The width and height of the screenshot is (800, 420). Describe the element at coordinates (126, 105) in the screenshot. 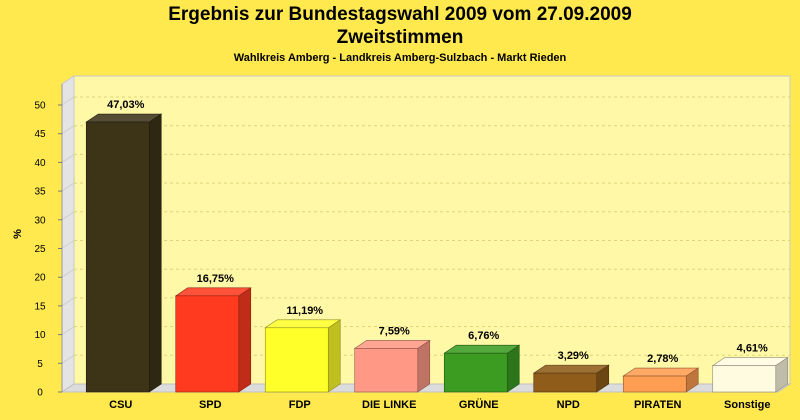

I see `data-label: 47,03%` at that location.